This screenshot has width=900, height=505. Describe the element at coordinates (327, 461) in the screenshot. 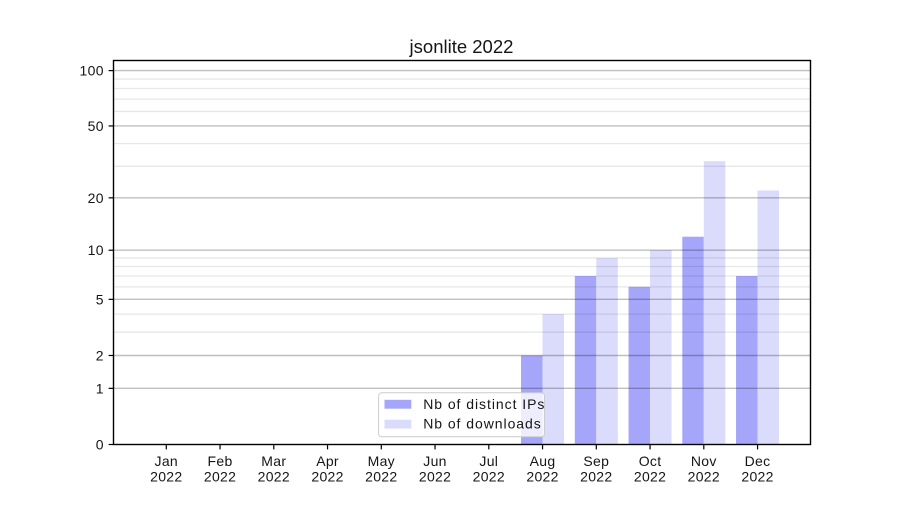

I see `svg-text: Apr` at that location.